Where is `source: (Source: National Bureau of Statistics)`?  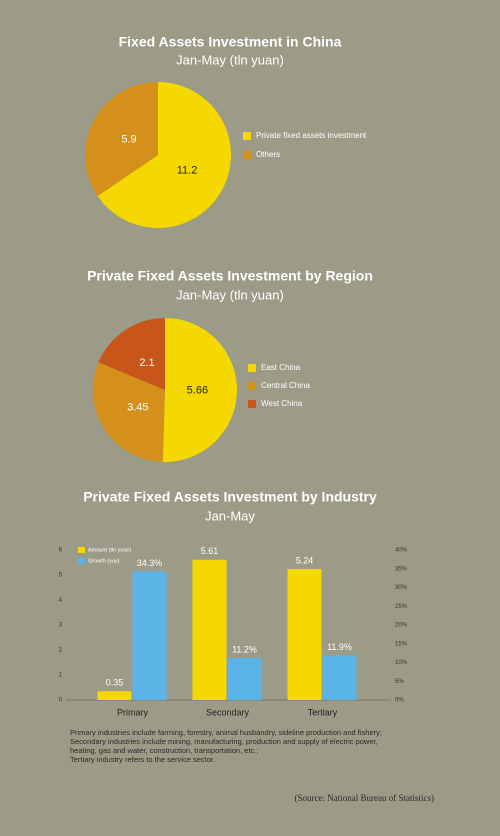 source: (Source: National Bureau of Statistics) is located at coordinates (364, 798).